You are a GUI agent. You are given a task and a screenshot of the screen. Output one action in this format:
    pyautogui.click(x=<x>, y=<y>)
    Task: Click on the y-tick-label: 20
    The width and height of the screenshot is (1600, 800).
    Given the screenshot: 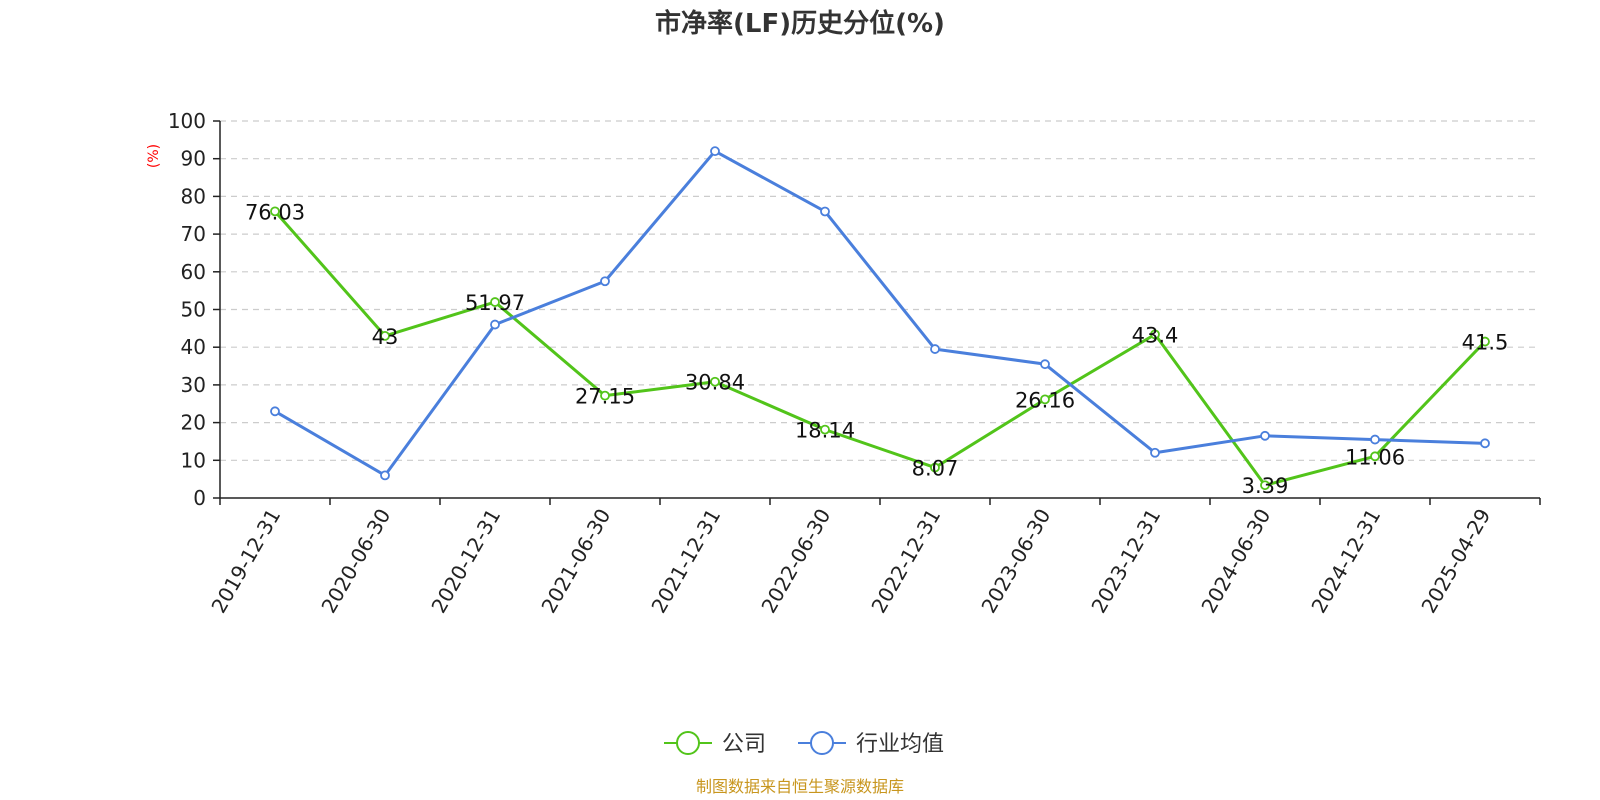 What is the action you would take?
    pyautogui.click(x=193, y=423)
    